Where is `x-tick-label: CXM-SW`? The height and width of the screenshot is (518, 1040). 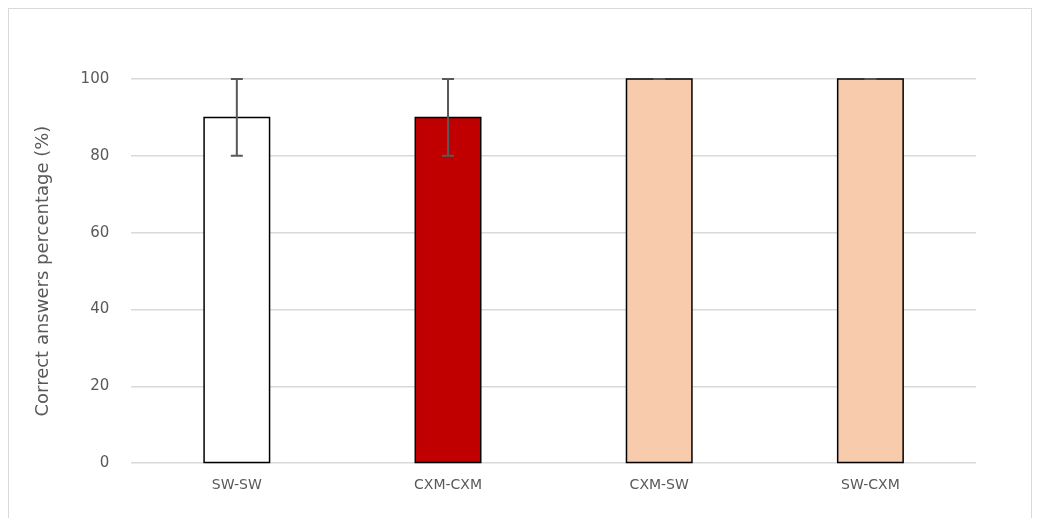
x-tick-label: CXM-SW is located at coordinates (659, 484).